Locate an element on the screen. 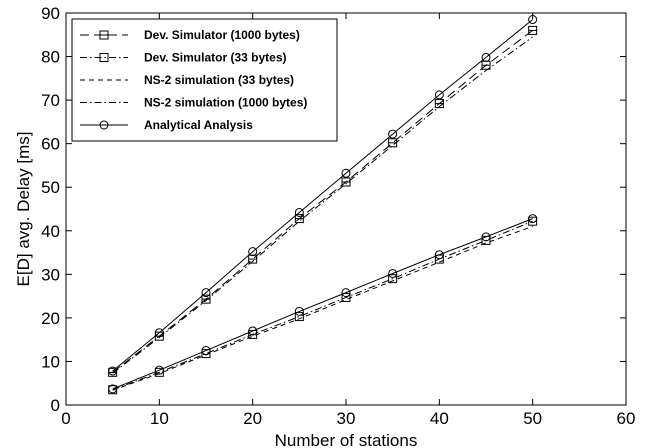 The height and width of the screenshot is (448, 645). legend-item: Dev. Simulator (1000 bytes) is located at coordinates (190, 35).